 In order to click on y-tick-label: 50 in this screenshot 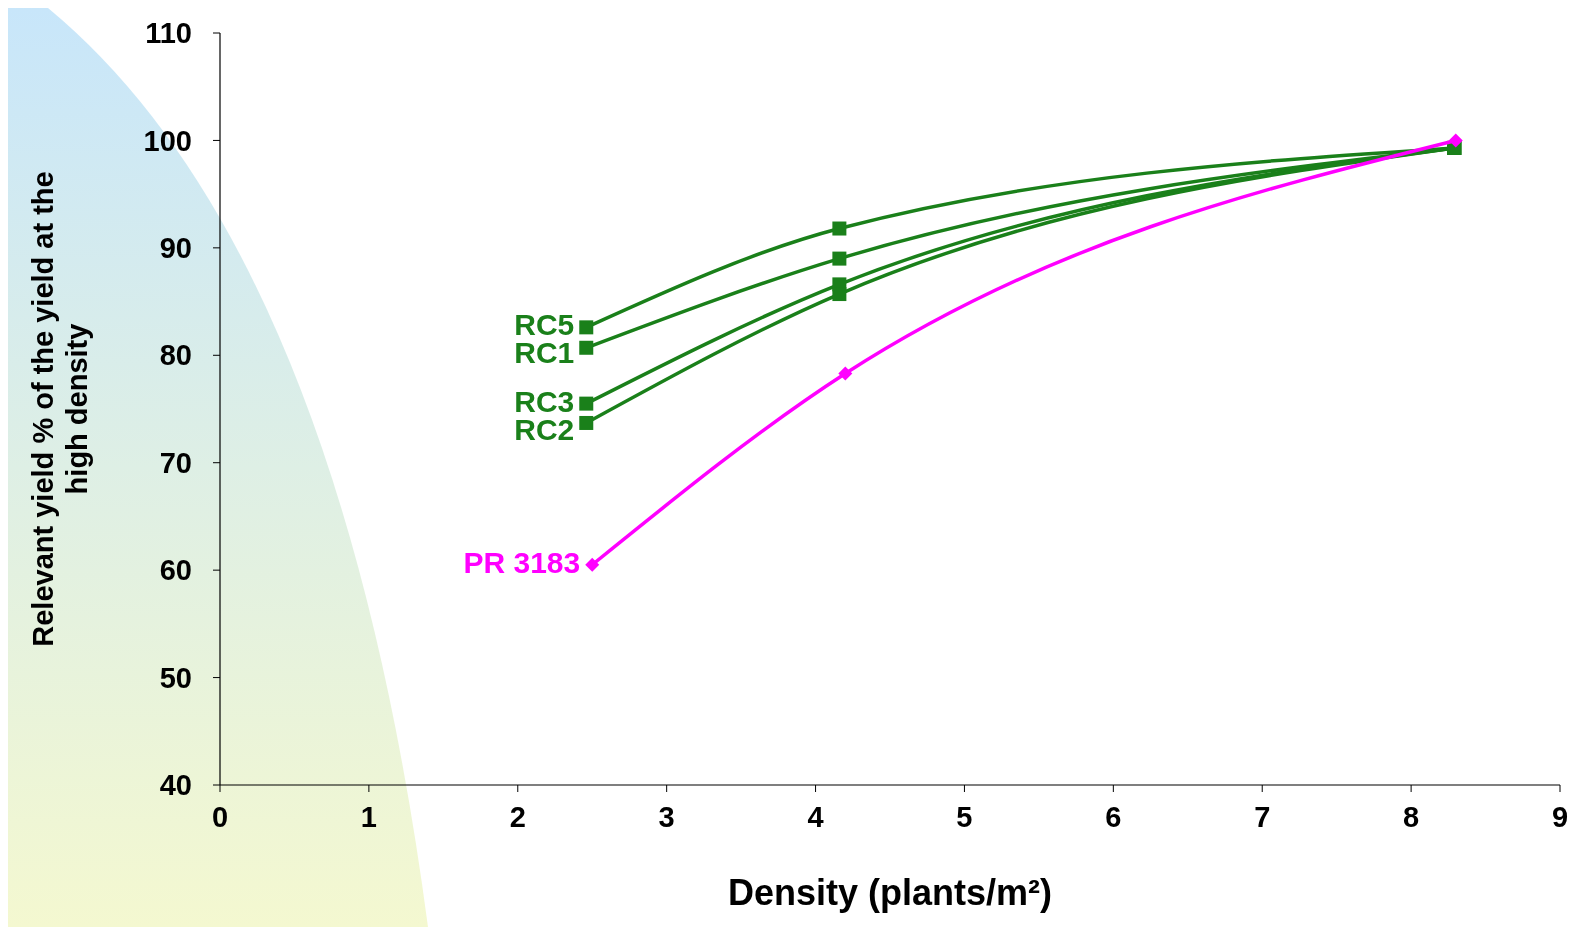, I will do `click(175, 677)`.